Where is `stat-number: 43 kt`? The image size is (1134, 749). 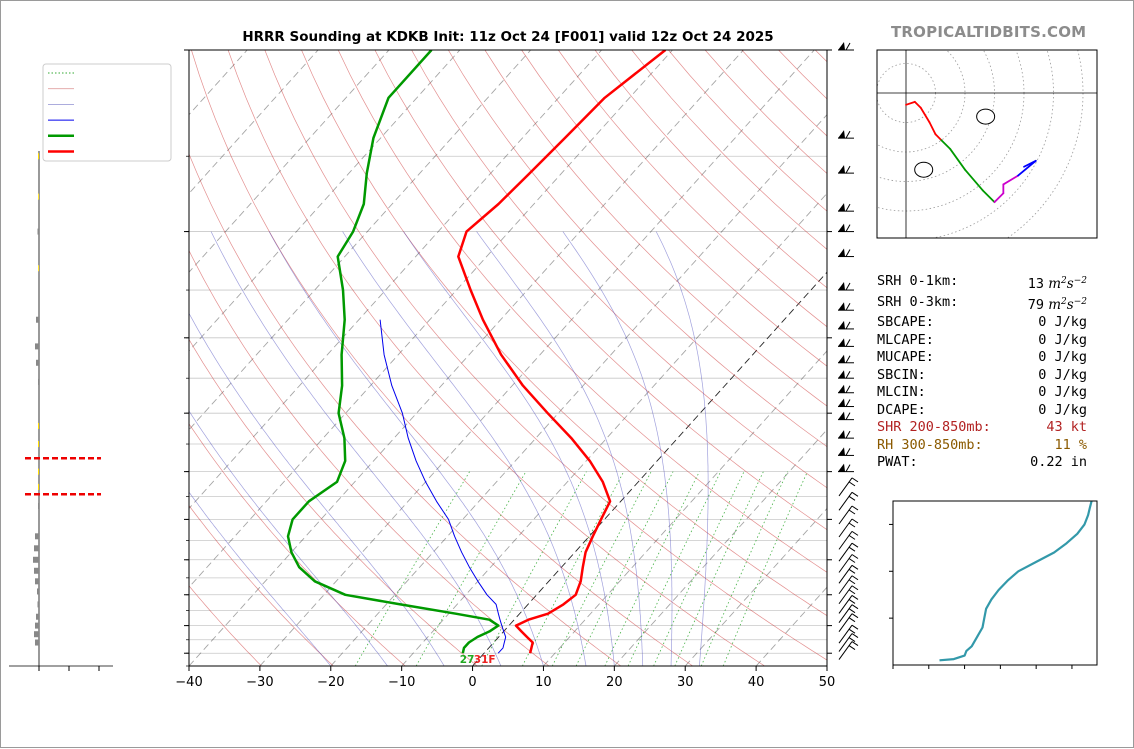
stat-number: 43 kt is located at coordinates (1066, 427).